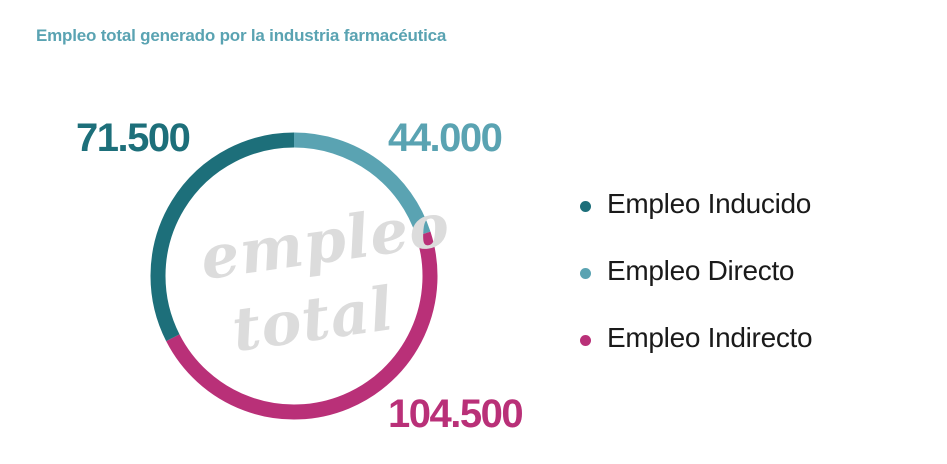  Describe the element at coordinates (585, 340) in the screenshot. I see `legend-dot-indirecto` at that location.